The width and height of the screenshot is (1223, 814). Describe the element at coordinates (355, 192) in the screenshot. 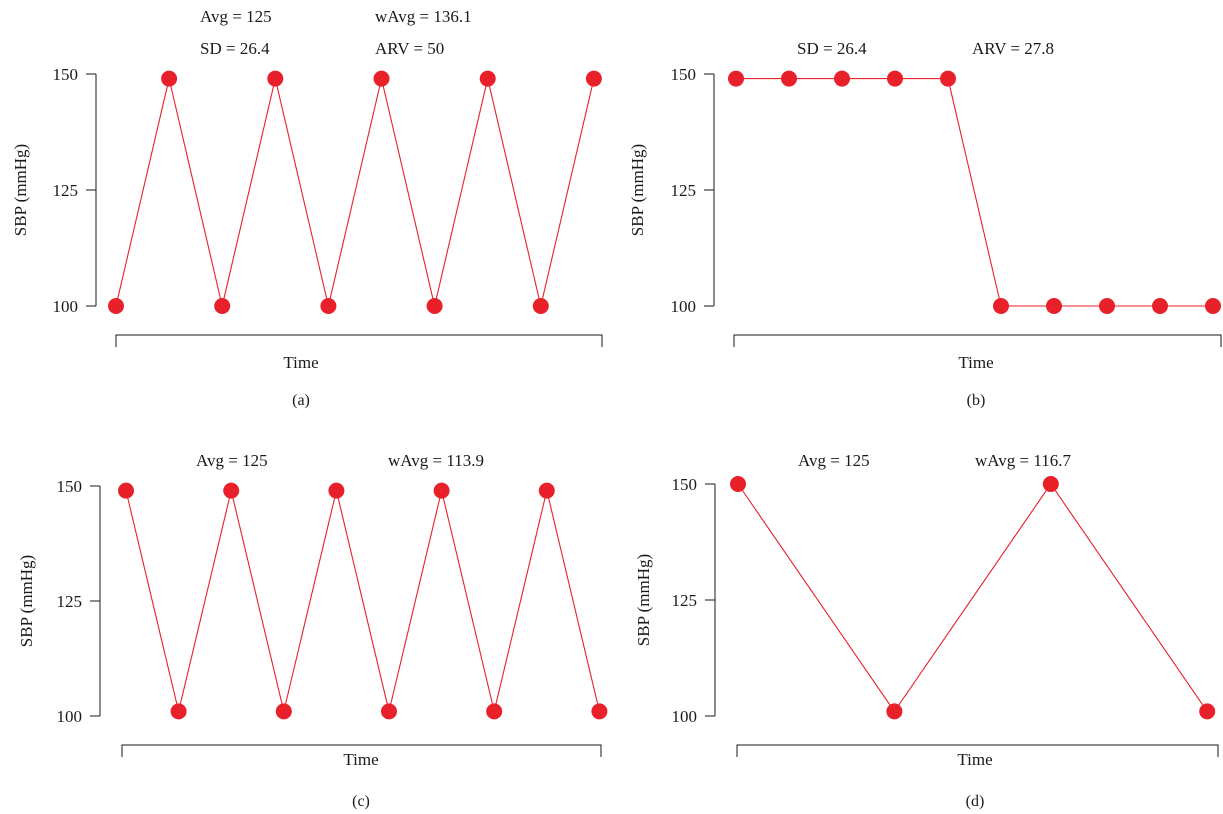

I see `panel-a-series-line` at that location.